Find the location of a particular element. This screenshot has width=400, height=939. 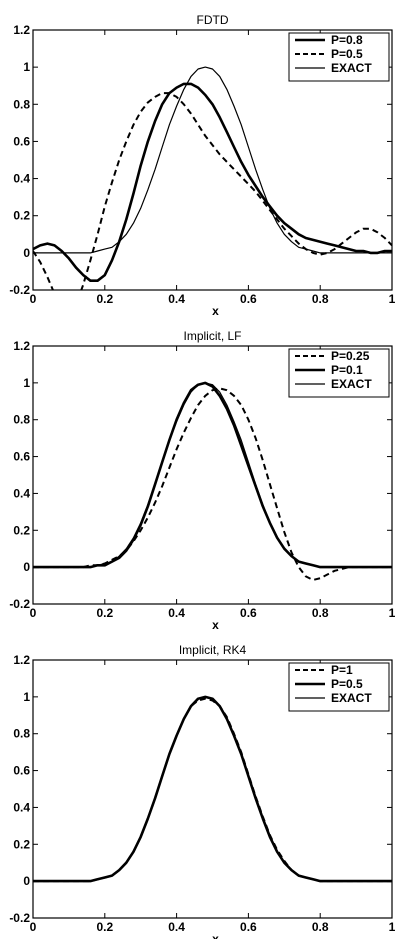

legend-label: P=0.8 is located at coordinates (347, 40).